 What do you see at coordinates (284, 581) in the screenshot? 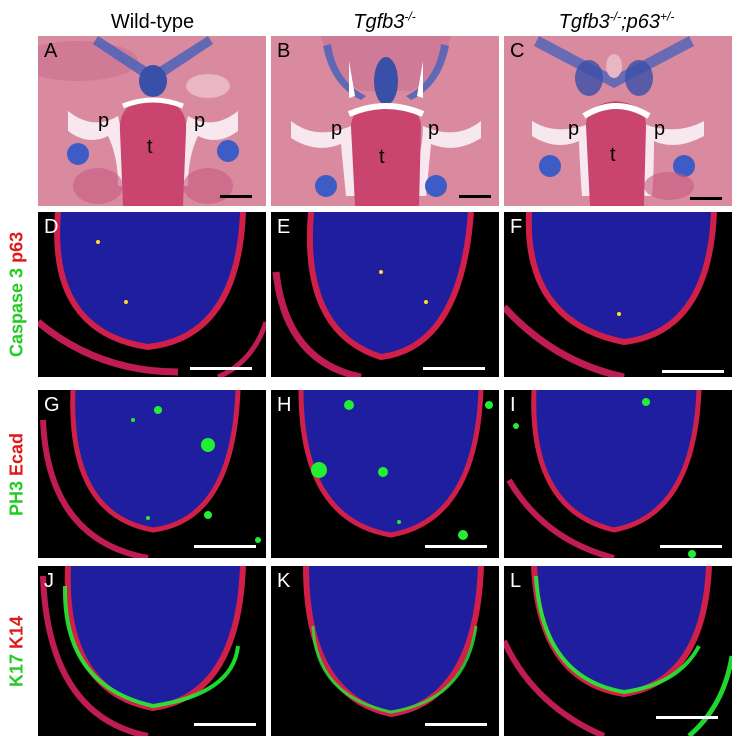
I see `panel-letter: K` at bounding box center [284, 581].